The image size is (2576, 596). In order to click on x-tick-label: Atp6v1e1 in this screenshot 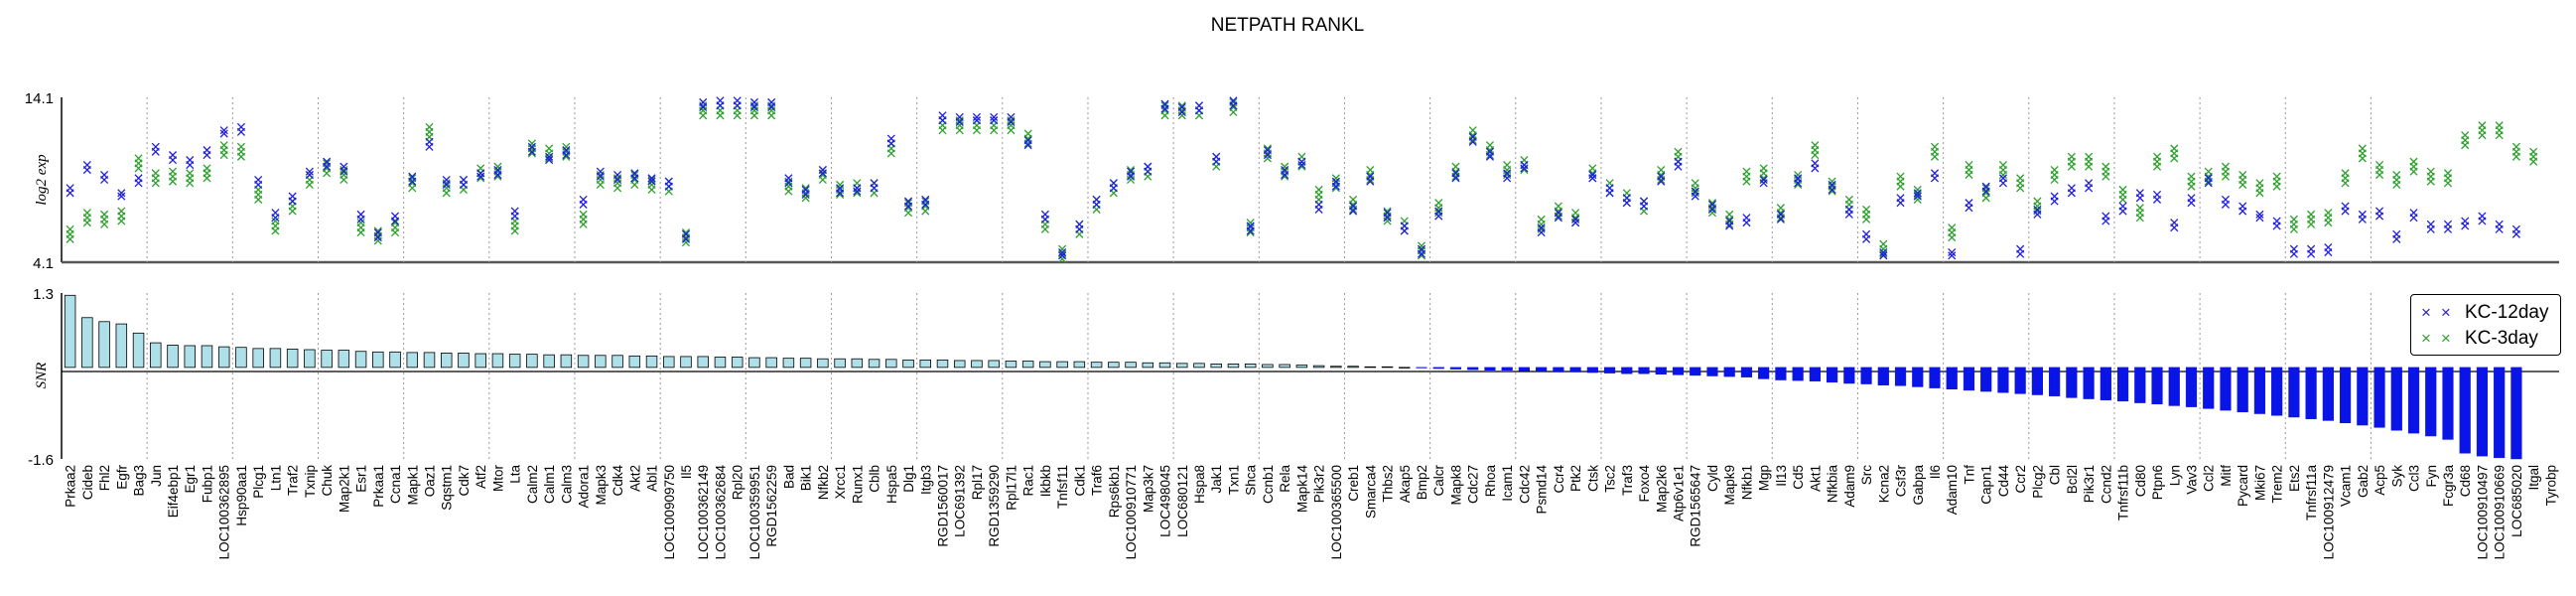, I will do `click(1679, 493)`.